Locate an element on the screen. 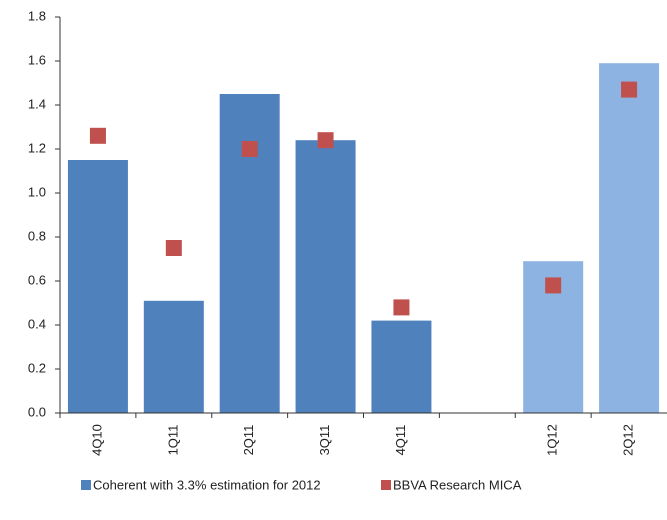 This screenshot has height=520, width=667. x-tick-label: 3Q11 is located at coordinates (324, 440).